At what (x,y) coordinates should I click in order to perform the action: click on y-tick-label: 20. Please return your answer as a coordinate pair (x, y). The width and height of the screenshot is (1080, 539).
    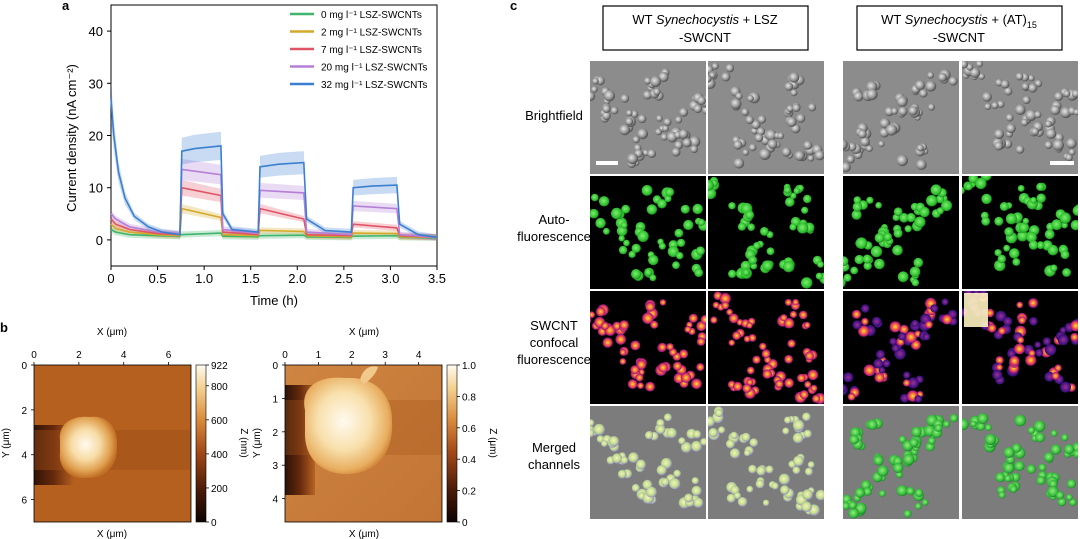
    Looking at the image, I should click on (96, 136).